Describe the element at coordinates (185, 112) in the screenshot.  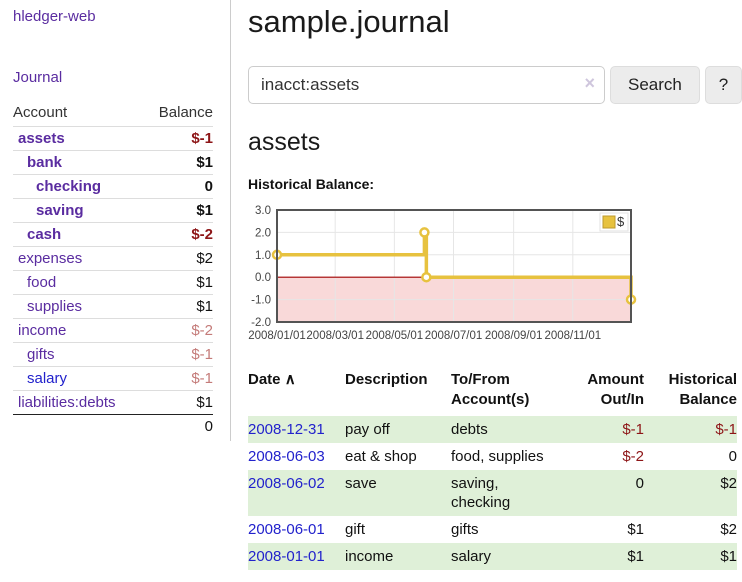
I see `balance-col-header: Balance` at that location.